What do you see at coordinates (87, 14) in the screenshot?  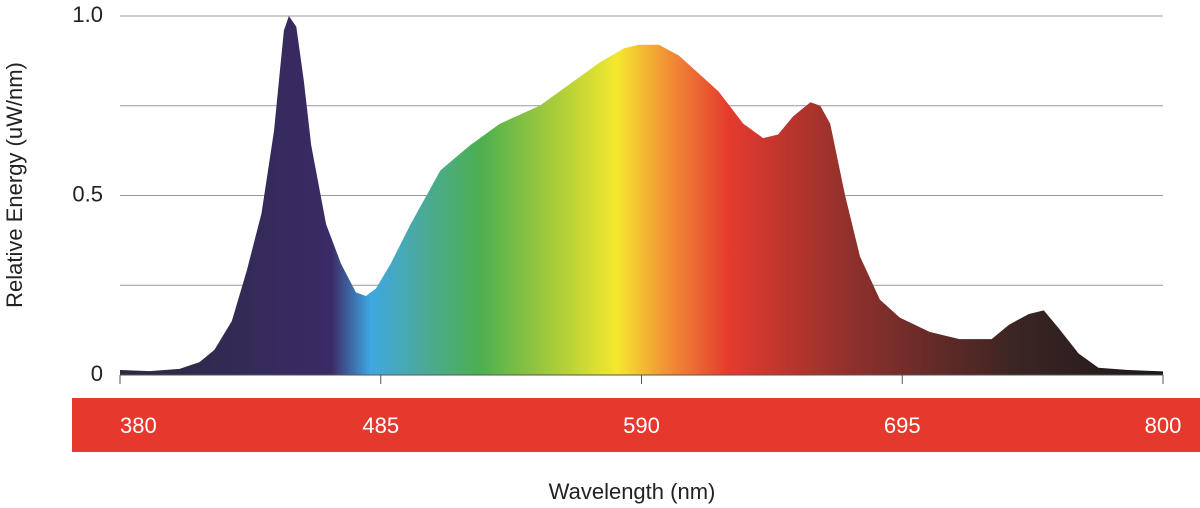 I see `y-tick-label: 1.0` at bounding box center [87, 14].